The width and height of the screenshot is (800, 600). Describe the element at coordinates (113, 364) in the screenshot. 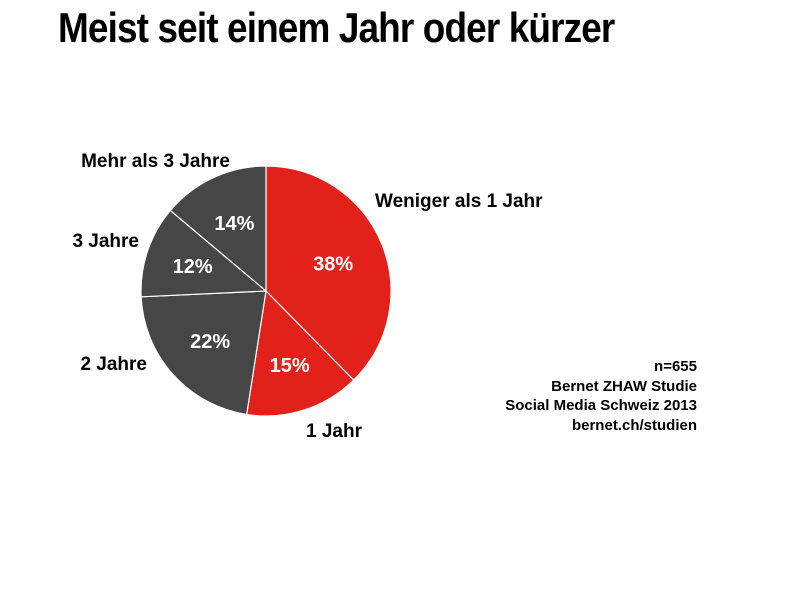

I see `slice-category-label: 2 Jahre` at that location.